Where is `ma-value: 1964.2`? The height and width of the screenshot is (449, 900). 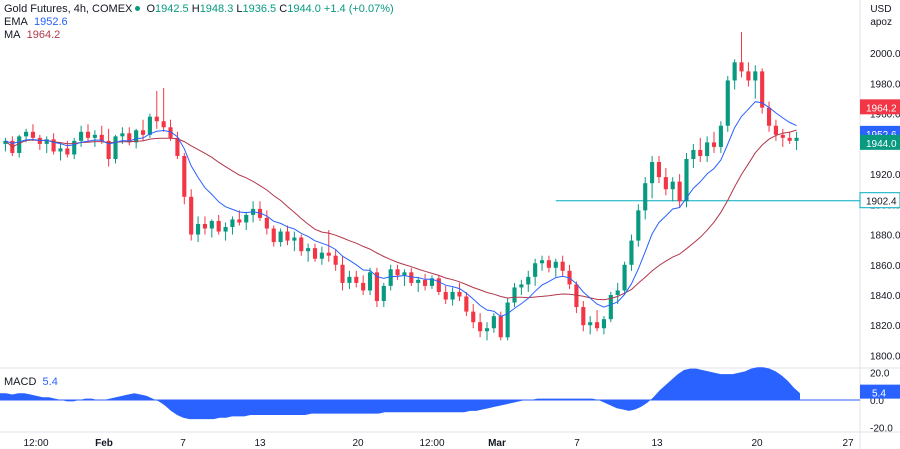 ma-value: 1964.2 is located at coordinates (43, 35).